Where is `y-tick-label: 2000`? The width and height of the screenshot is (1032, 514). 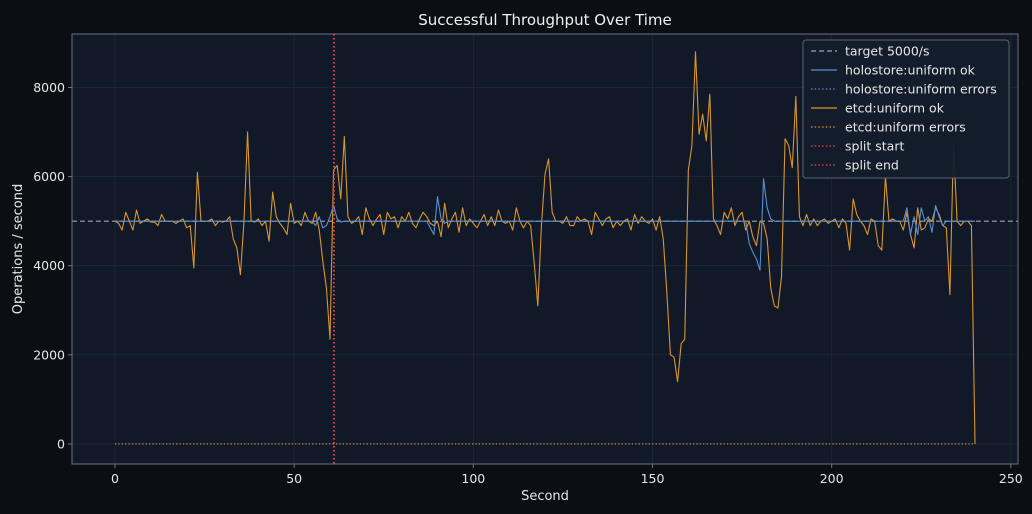 y-tick-label: 2000 is located at coordinates (49, 354).